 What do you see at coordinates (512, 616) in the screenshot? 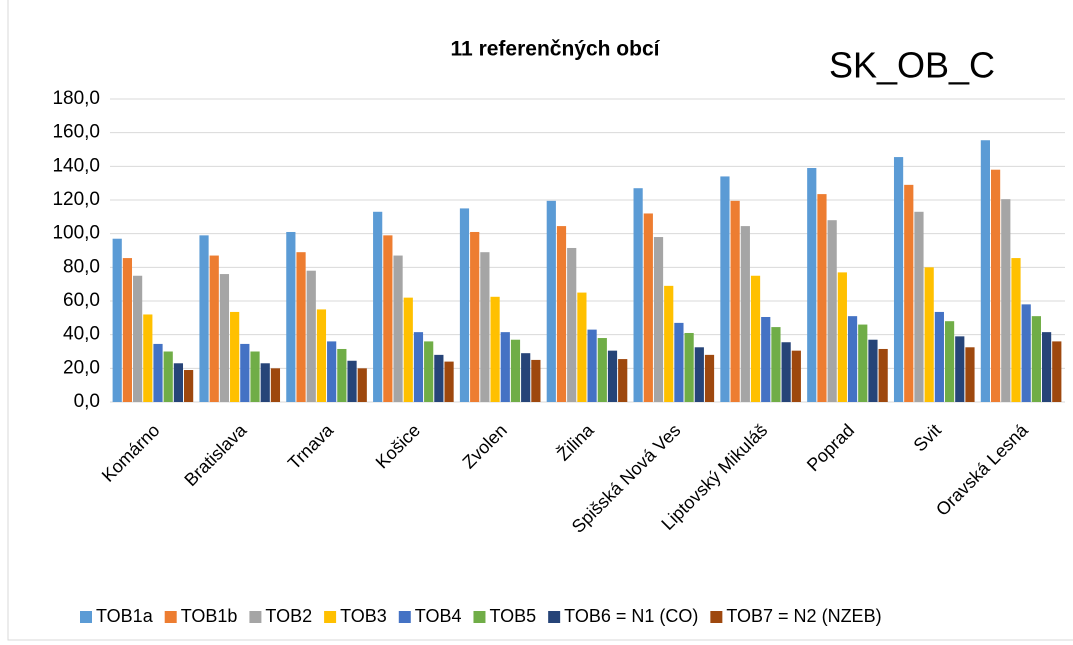
I see `legend-label: TOB5` at bounding box center [512, 616].